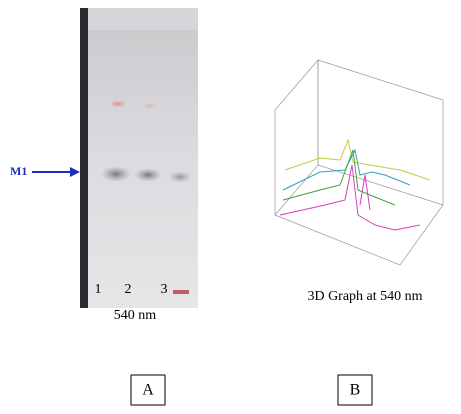 The width and height of the screenshot is (461, 414). I want to click on panel-caption: 3D Graph at 540 nm, so click(364, 296).